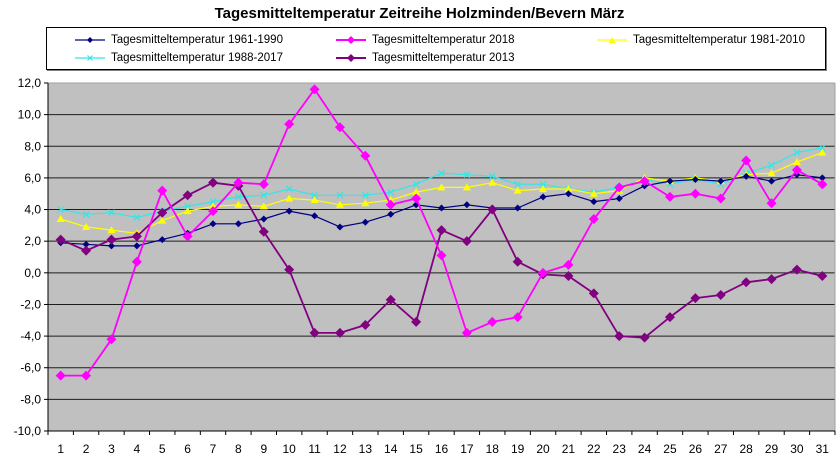 This screenshot has height=466, width=839. What do you see at coordinates (442, 449) in the screenshot?
I see `x-tick-label: 16` at bounding box center [442, 449].